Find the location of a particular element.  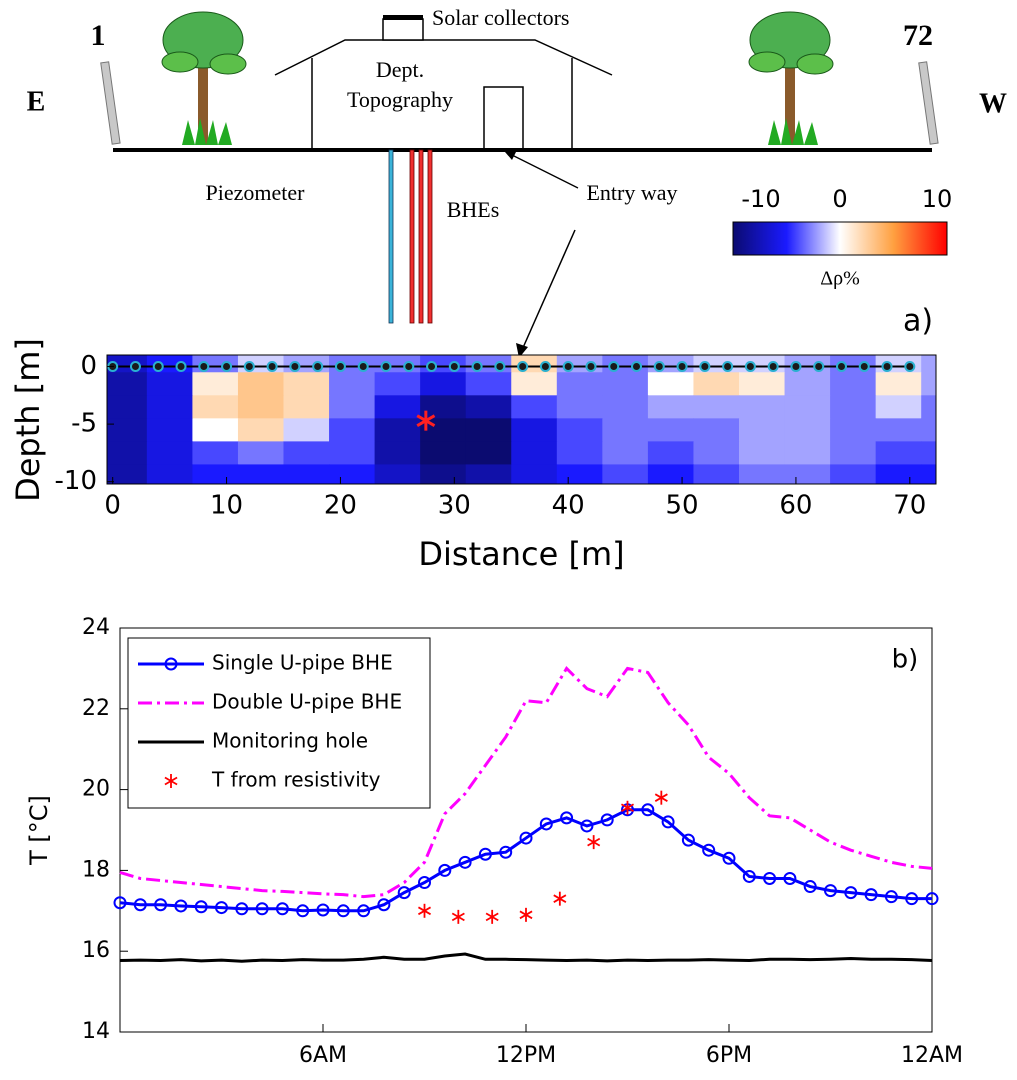

colorbar-tick-label: 0 is located at coordinates (839, 199).